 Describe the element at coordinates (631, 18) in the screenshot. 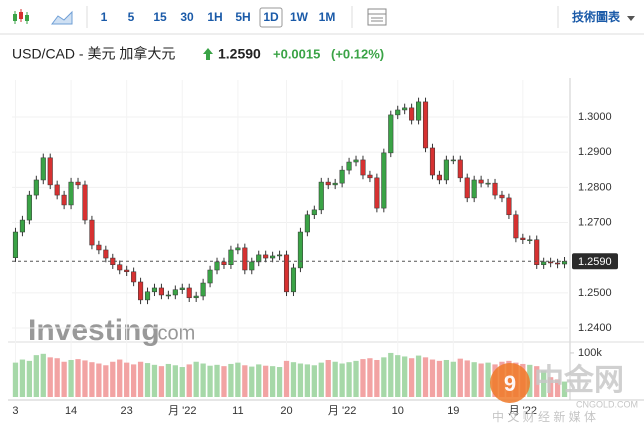

I see `menu-caret` at that location.